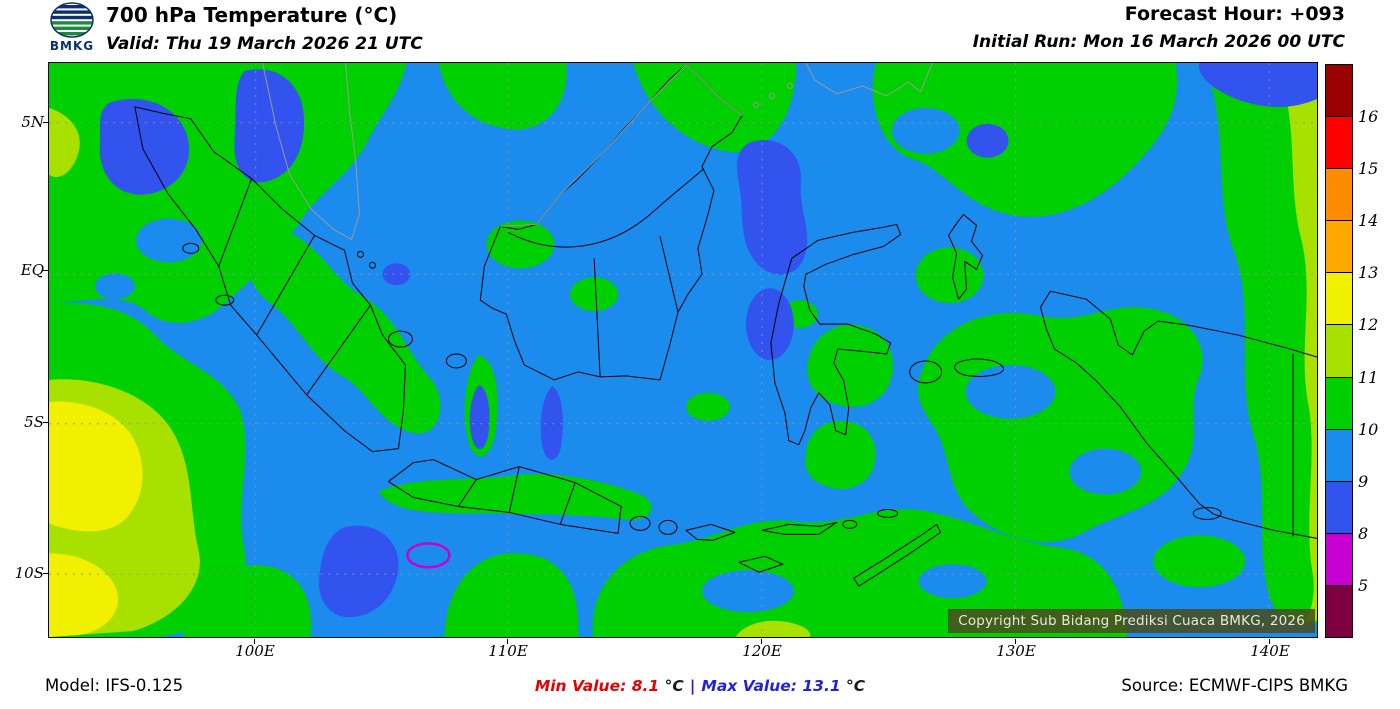  Describe the element at coordinates (621, 145) in the screenshot. I see `north-borneo-coastline` at that location.